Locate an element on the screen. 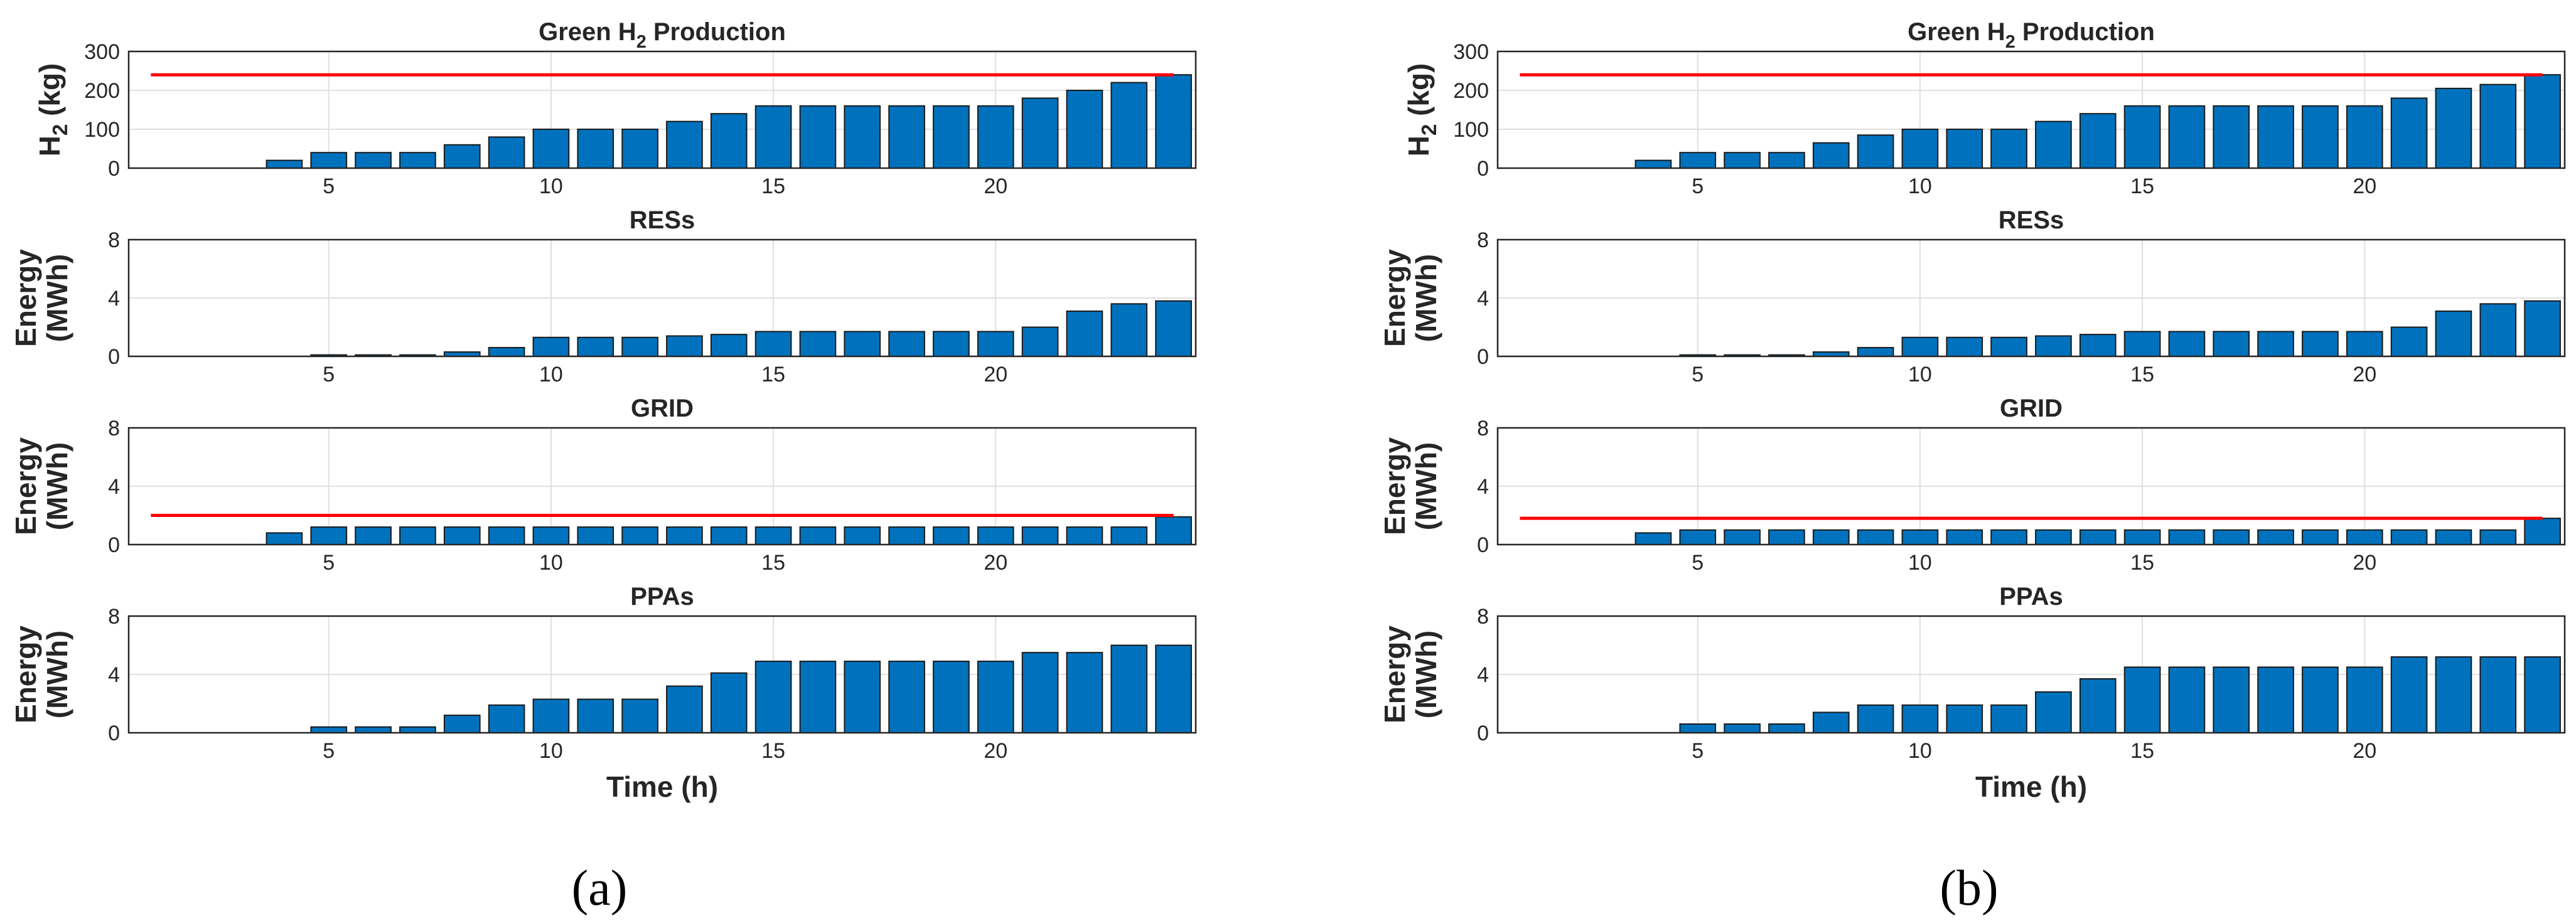 This screenshot has width=2576, height=921. x-axis-label: Time (h) is located at coordinates (2031, 786).